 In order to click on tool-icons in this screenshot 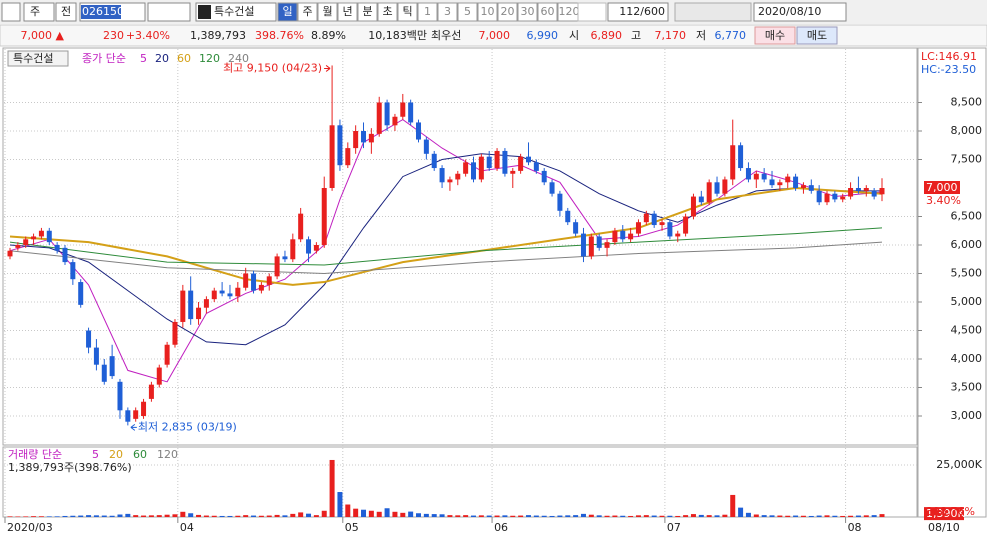, I will do `click(713, 12)`.